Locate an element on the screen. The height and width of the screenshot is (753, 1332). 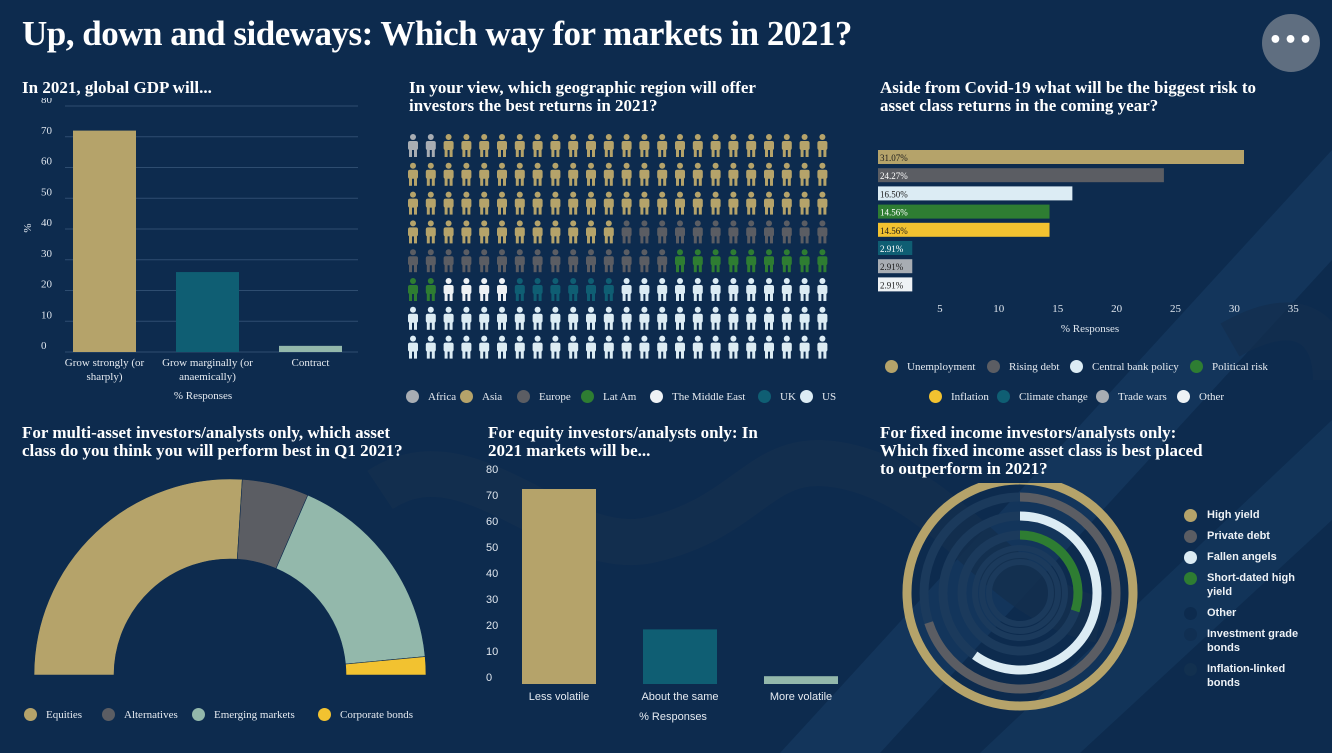
y-tick-label: 40 is located at coordinates (492, 574).